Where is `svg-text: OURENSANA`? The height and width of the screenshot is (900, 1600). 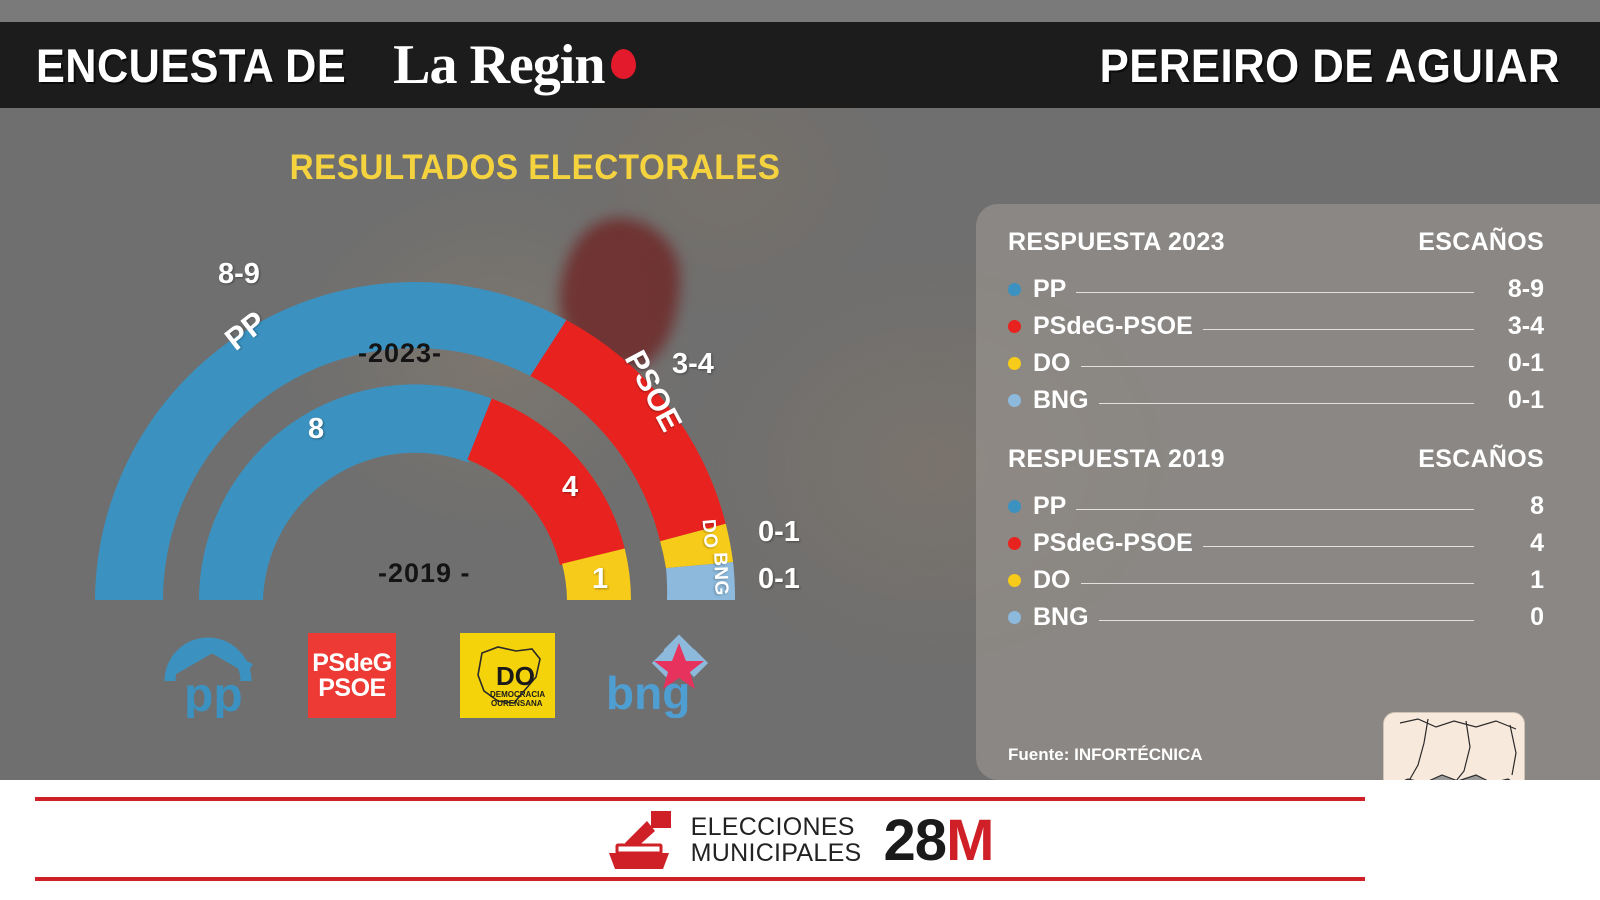 svg-text: OURENSANA is located at coordinates (517, 703).